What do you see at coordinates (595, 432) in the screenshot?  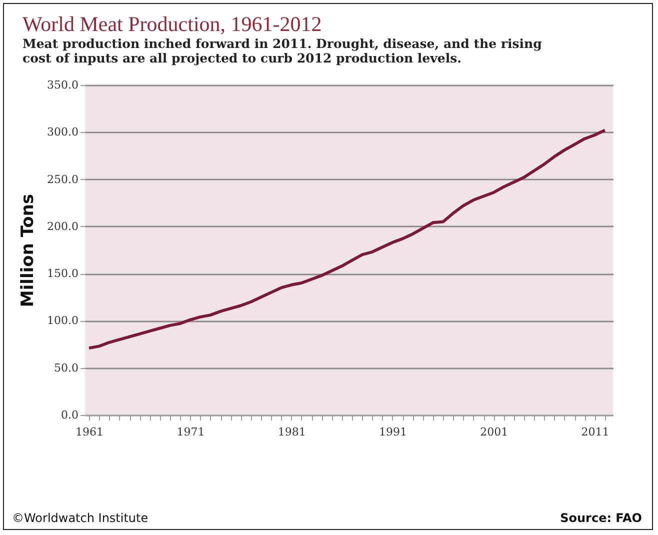 I see `x-tick-label: 2011` at bounding box center [595, 432].